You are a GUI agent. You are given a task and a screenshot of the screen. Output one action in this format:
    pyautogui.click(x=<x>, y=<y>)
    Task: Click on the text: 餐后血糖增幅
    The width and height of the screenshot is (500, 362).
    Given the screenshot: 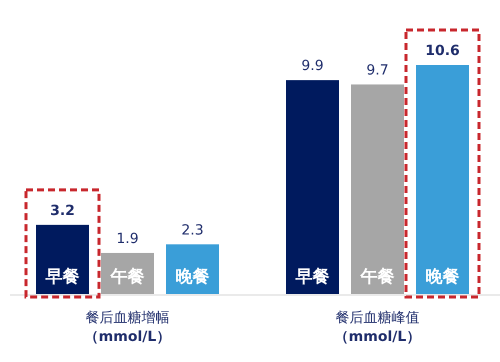 What is the action you would take?
    pyautogui.click(x=128, y=318)
    